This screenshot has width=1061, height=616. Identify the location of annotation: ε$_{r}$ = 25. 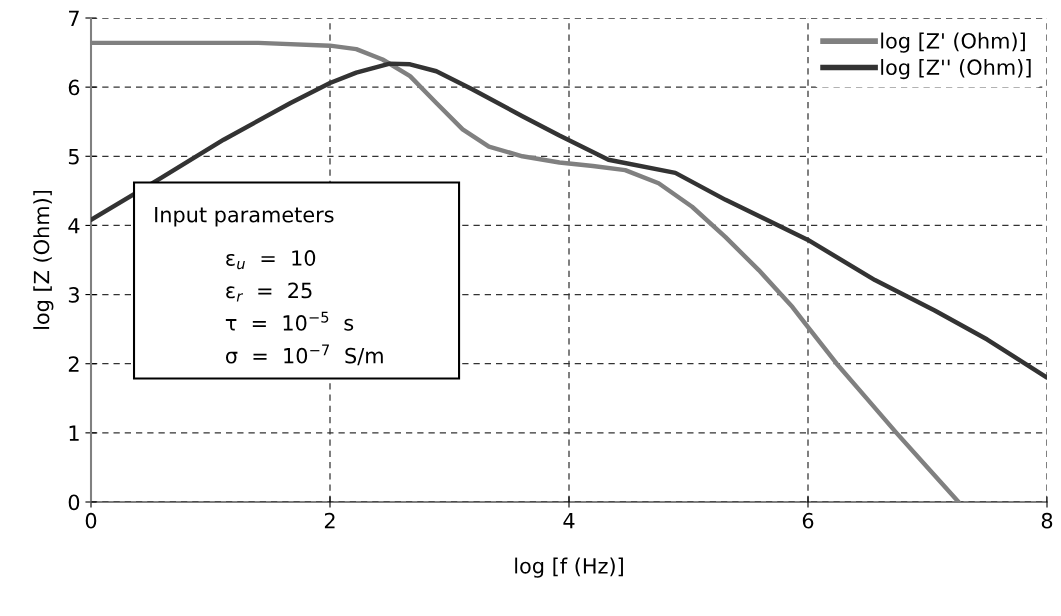
(269, 292).